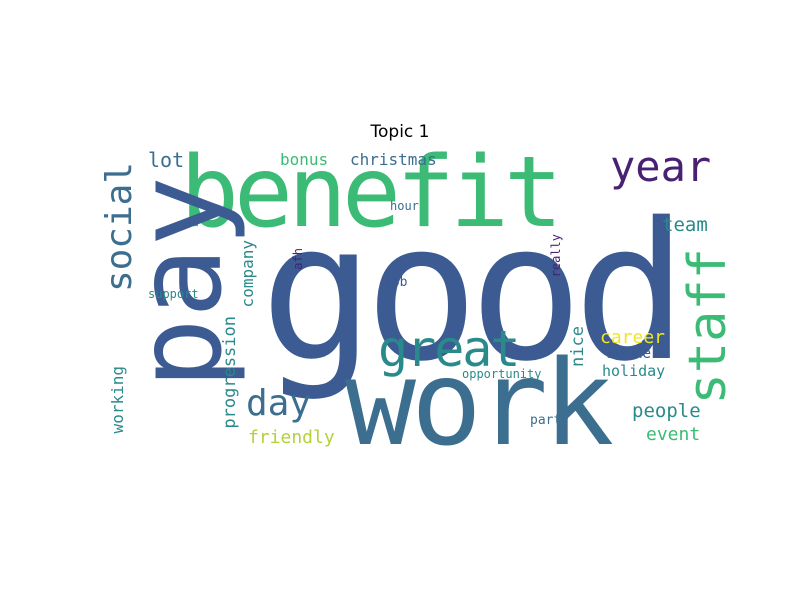 The image size is (800, 600). Describe the element at coordinates (371, 193) in the screenshot. I see `word-benefit: benefit` at that location.